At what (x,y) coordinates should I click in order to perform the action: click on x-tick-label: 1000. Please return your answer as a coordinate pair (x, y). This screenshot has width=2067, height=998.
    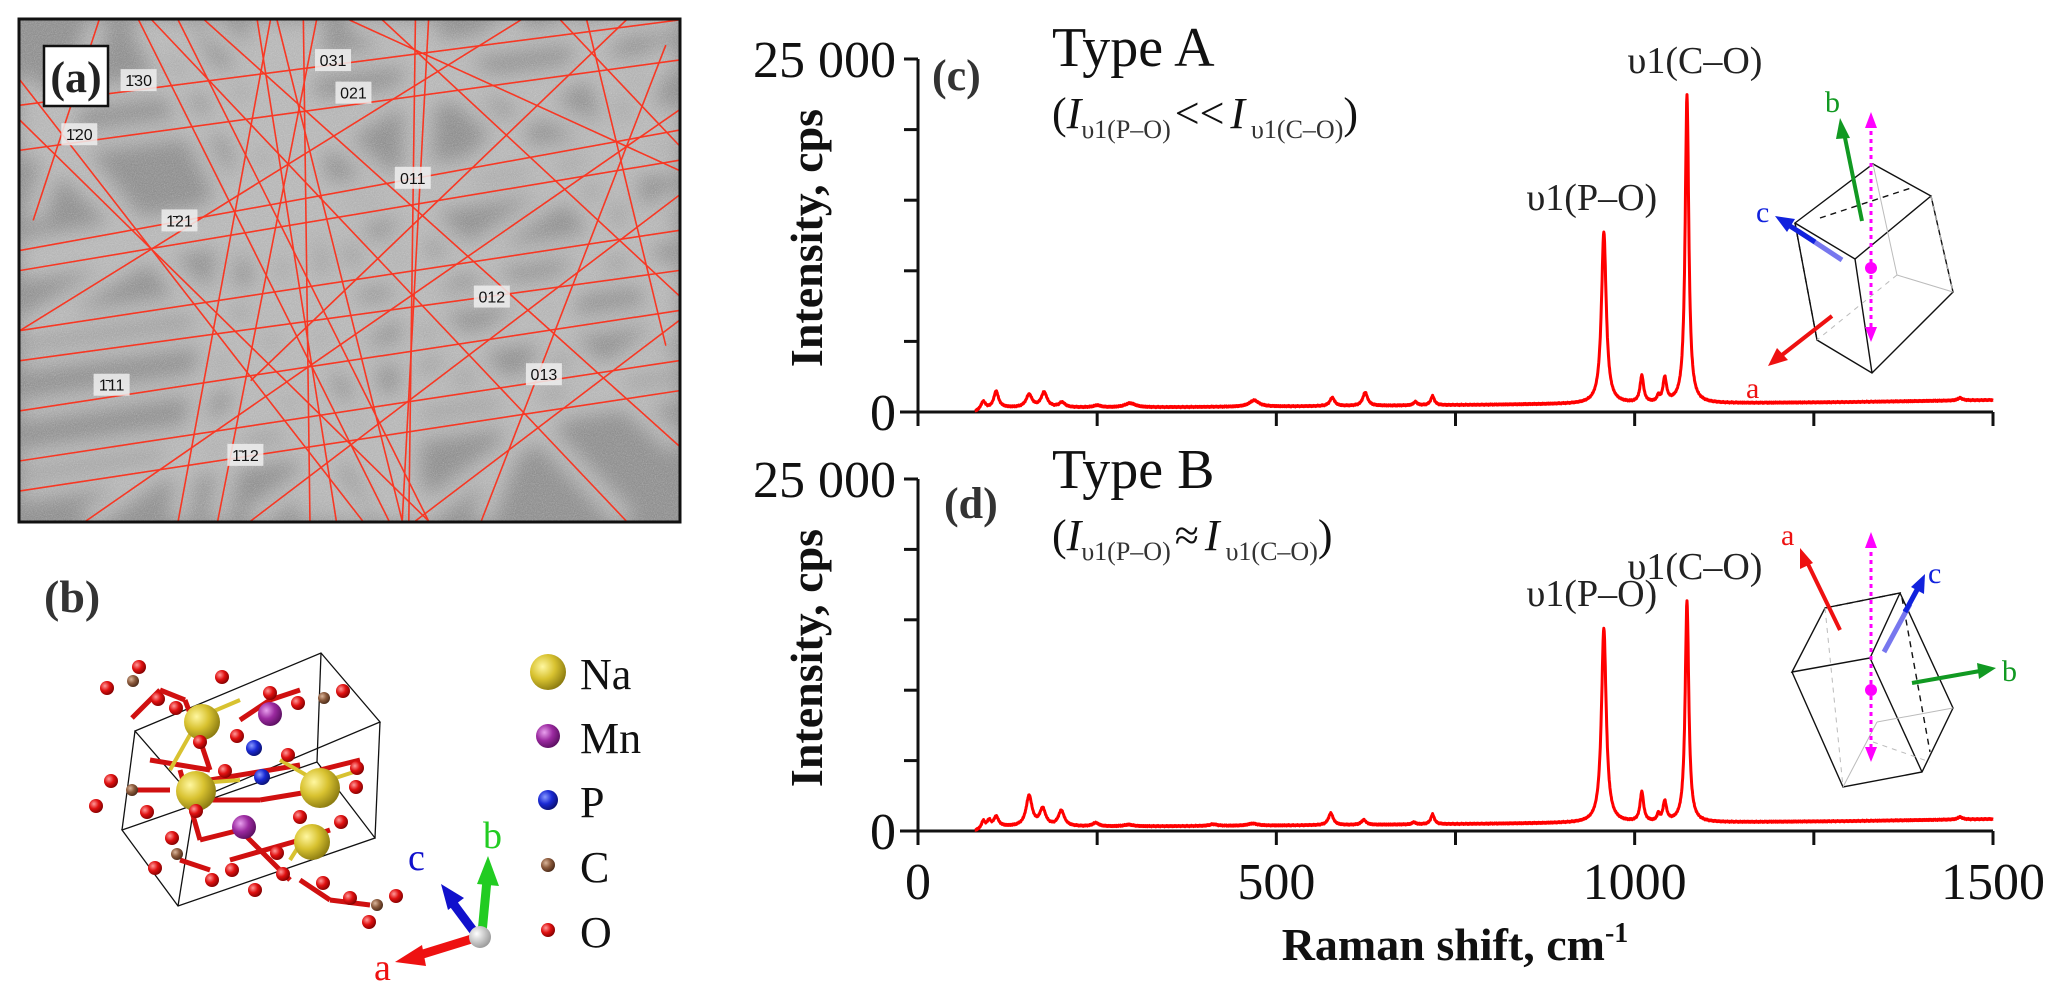
    Looking at the image, I should click on (1635, 882).